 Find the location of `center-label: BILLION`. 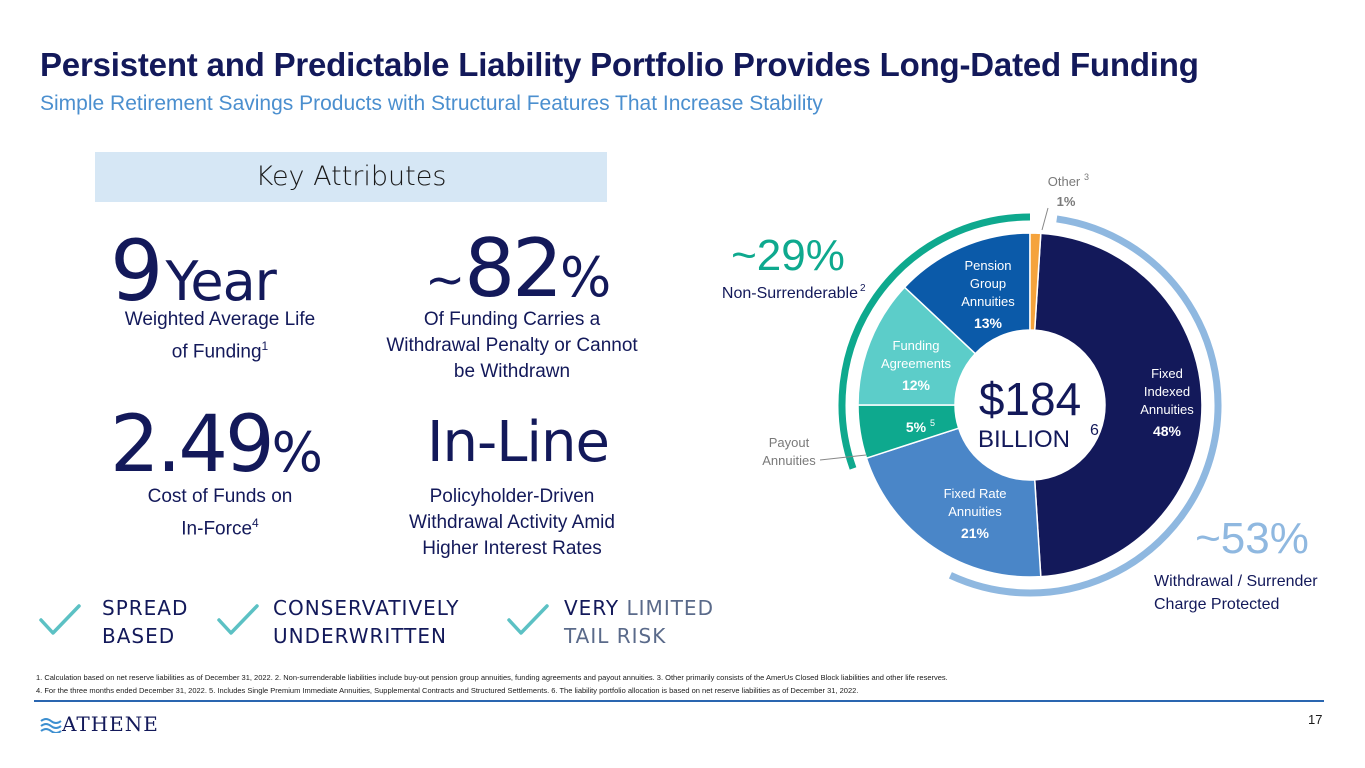

center-label: BILLION is located at coordinates (1024, 439).